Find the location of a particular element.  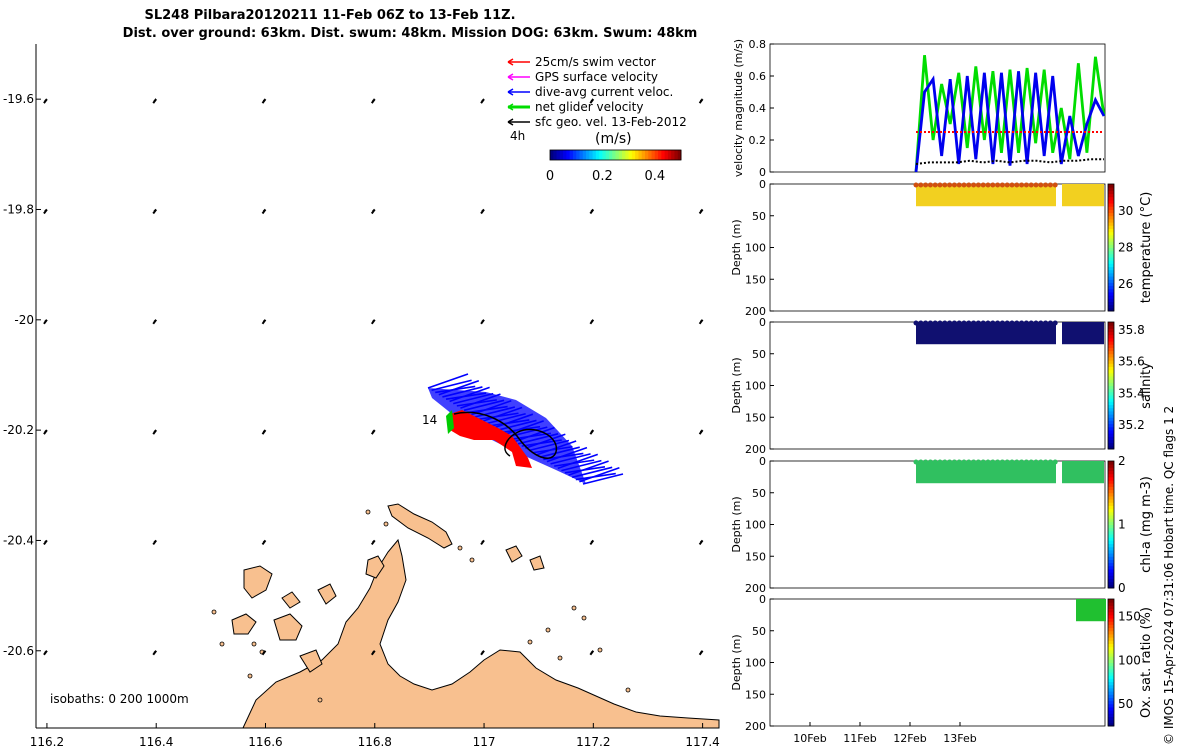

map-y-tick-label: -20.2 is located at coordinates (18, 430).